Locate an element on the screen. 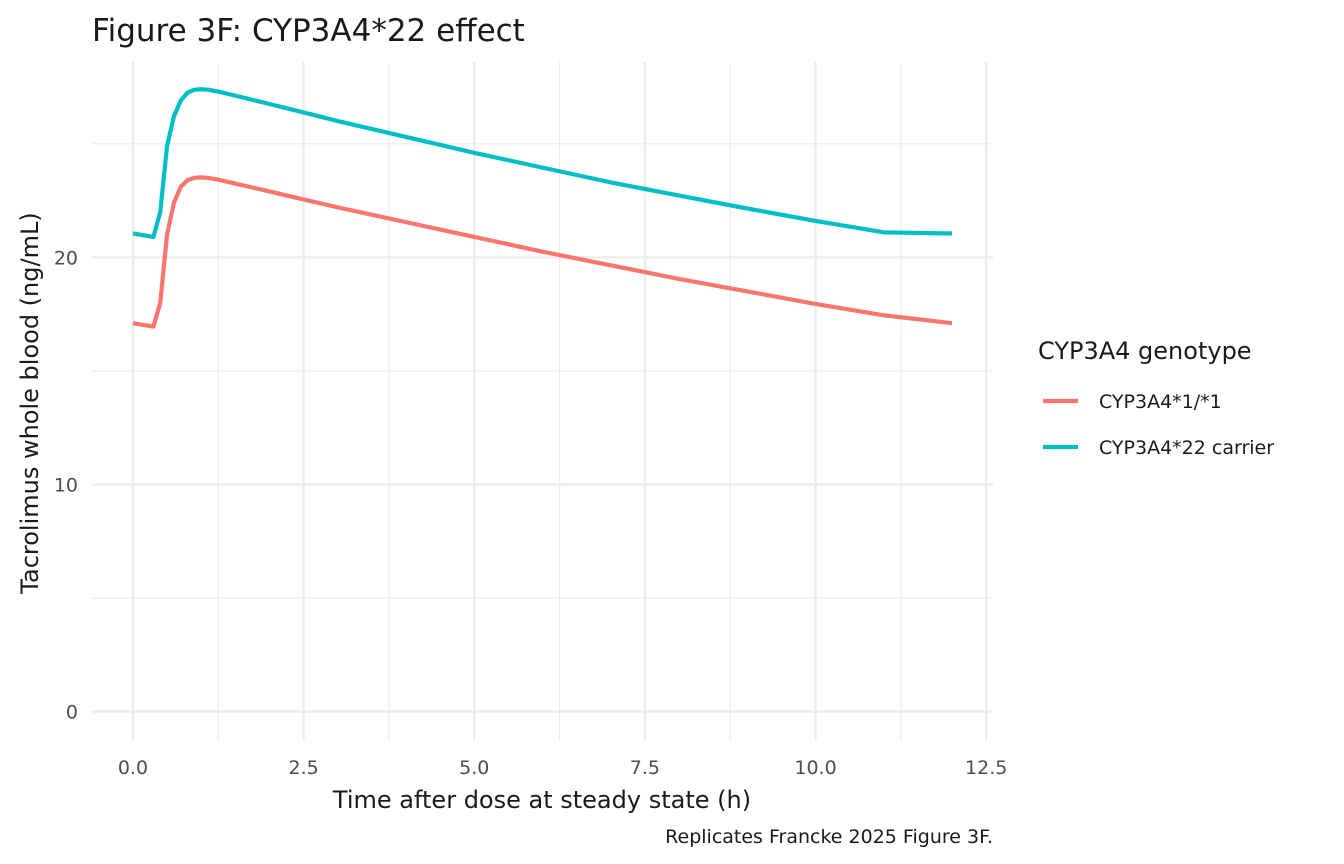 The width and height of the screenshot is (1344, 864). x-tick-label: 5.0 is located at coordinates (474, 768).